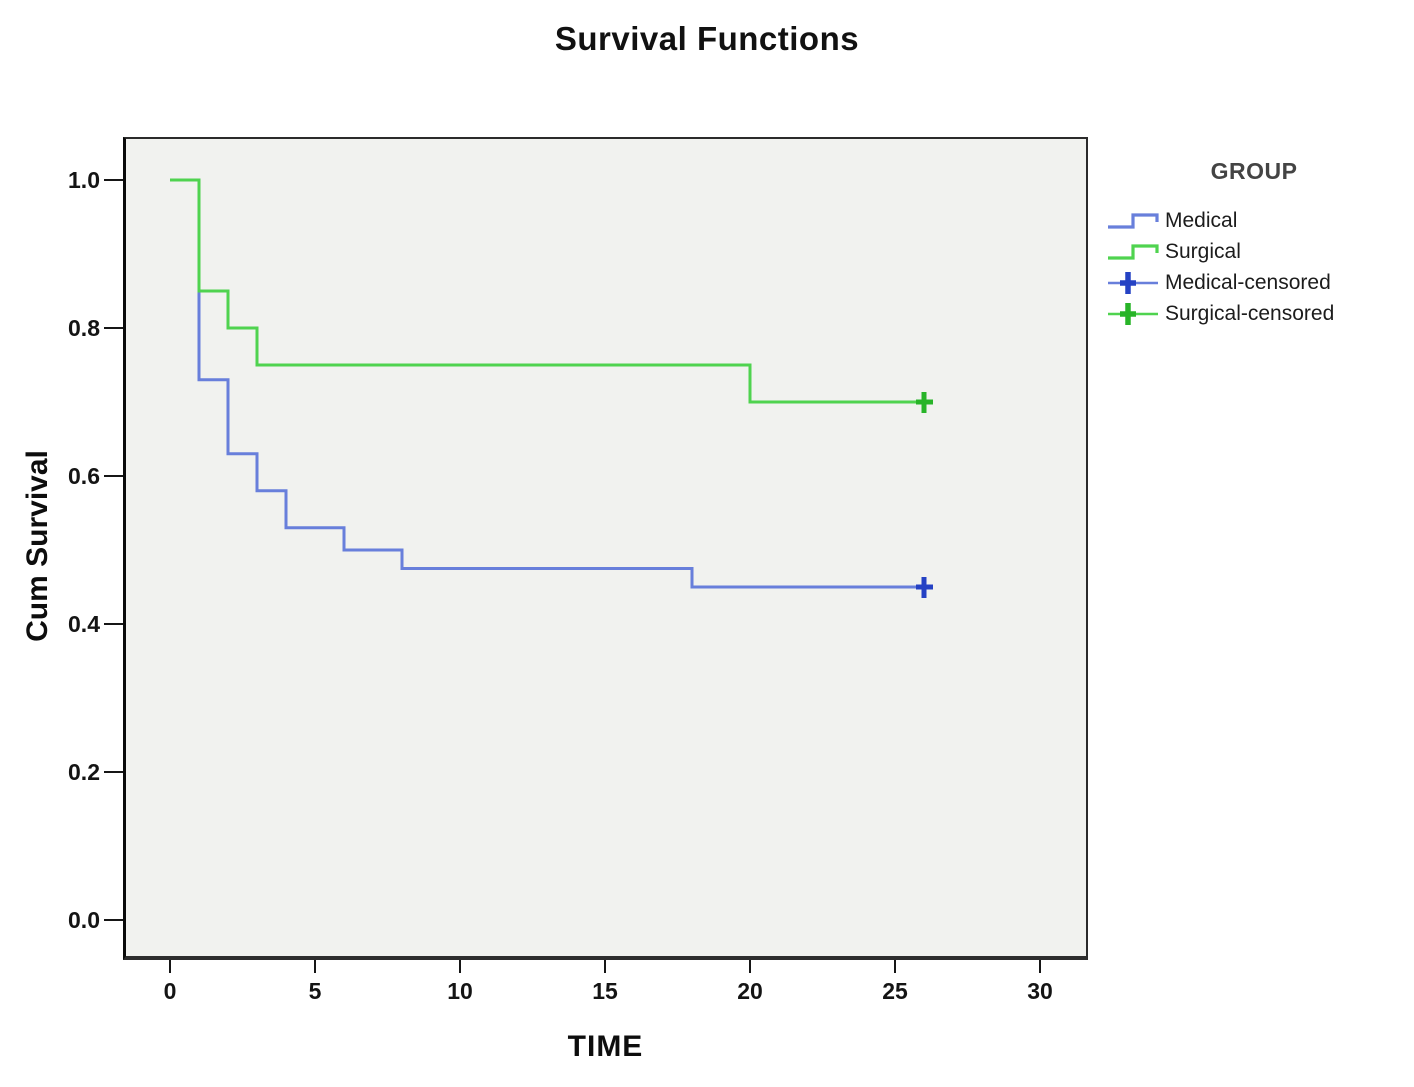  Describe the element at coordinates (1201, 220) in the screenshot. I see `legend-item-label: Medical` at that location.